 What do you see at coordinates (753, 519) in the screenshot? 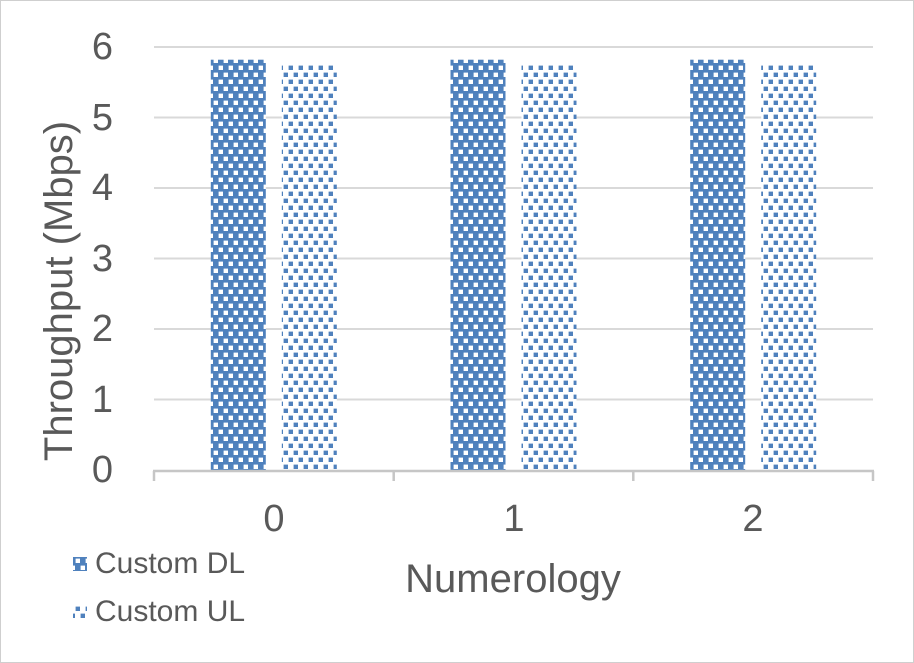
I see `x-category-label-2: 2` at bounding box center [753, 519].